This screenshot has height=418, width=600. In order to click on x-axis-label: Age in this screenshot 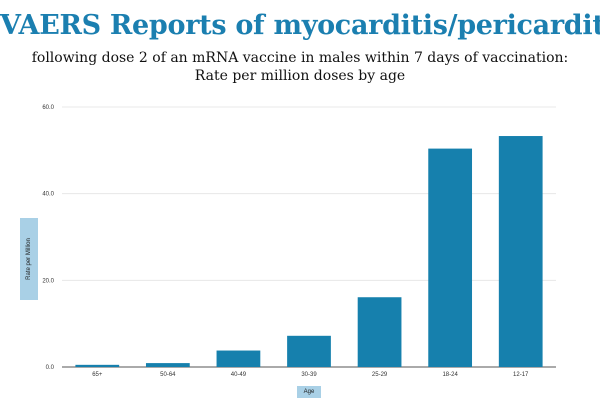, I will do `click(309, 392)`.